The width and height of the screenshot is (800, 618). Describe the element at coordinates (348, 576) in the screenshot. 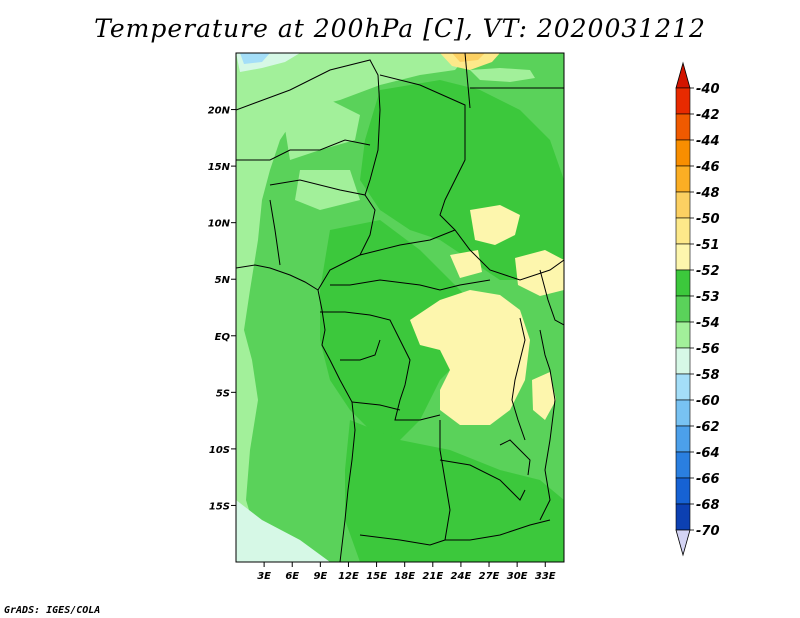

I see `lon-tick-label: 12E` at that location.